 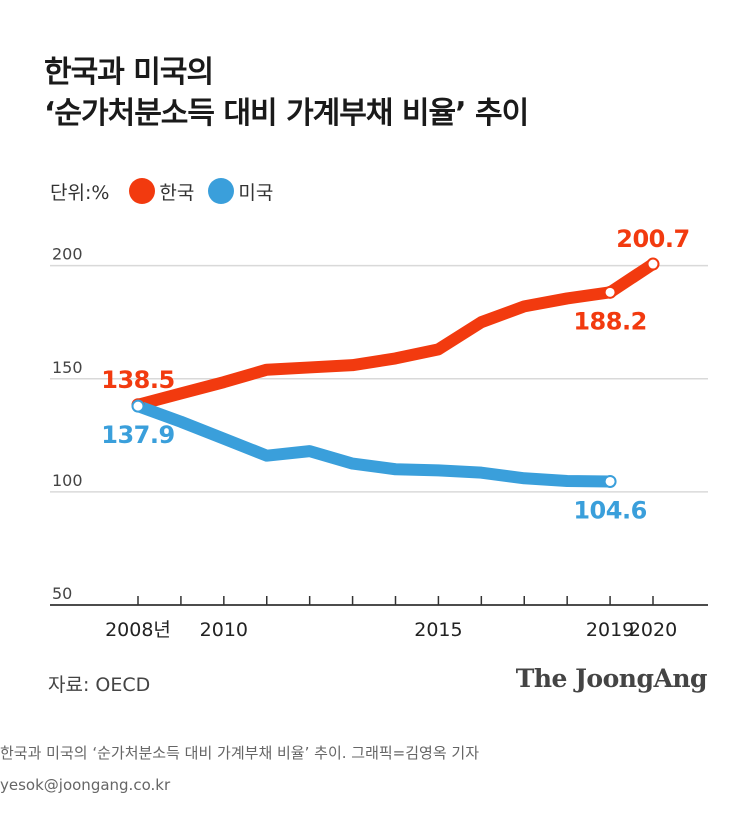 What do you see at coordinates (221, 191) in the screenshot?
I see `legend-dot-us` at bounding box center [221, 191].